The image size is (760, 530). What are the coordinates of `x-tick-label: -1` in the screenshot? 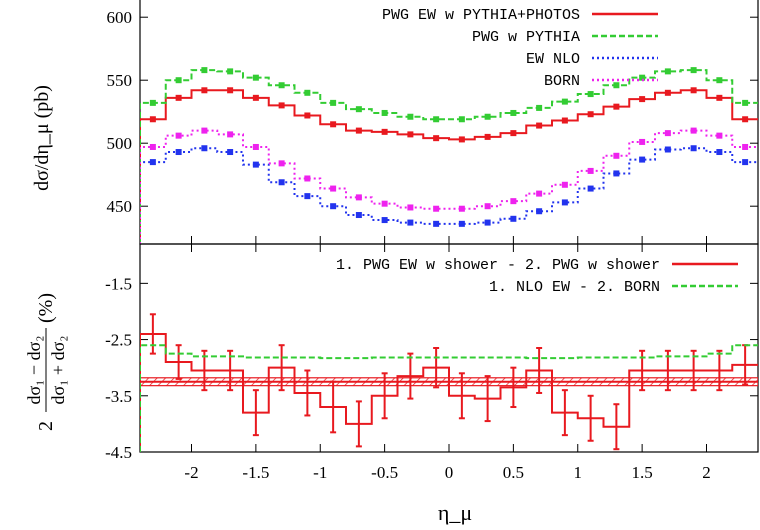 It's located at (320, 472).